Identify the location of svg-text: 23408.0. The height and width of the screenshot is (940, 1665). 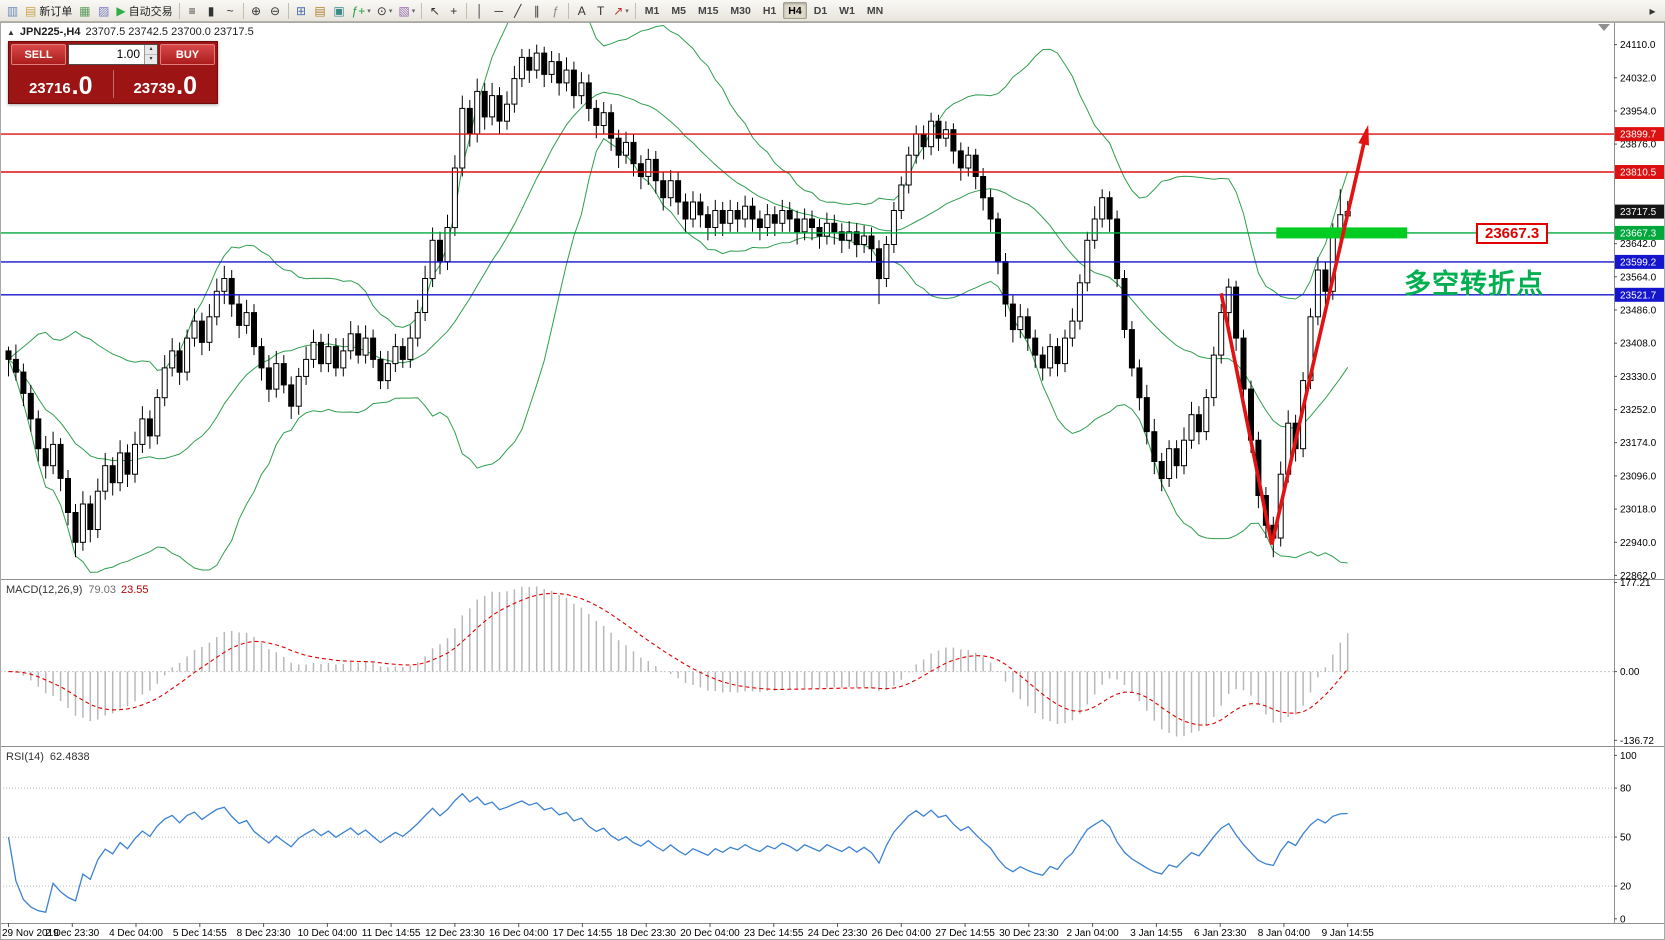
(1638, 344).